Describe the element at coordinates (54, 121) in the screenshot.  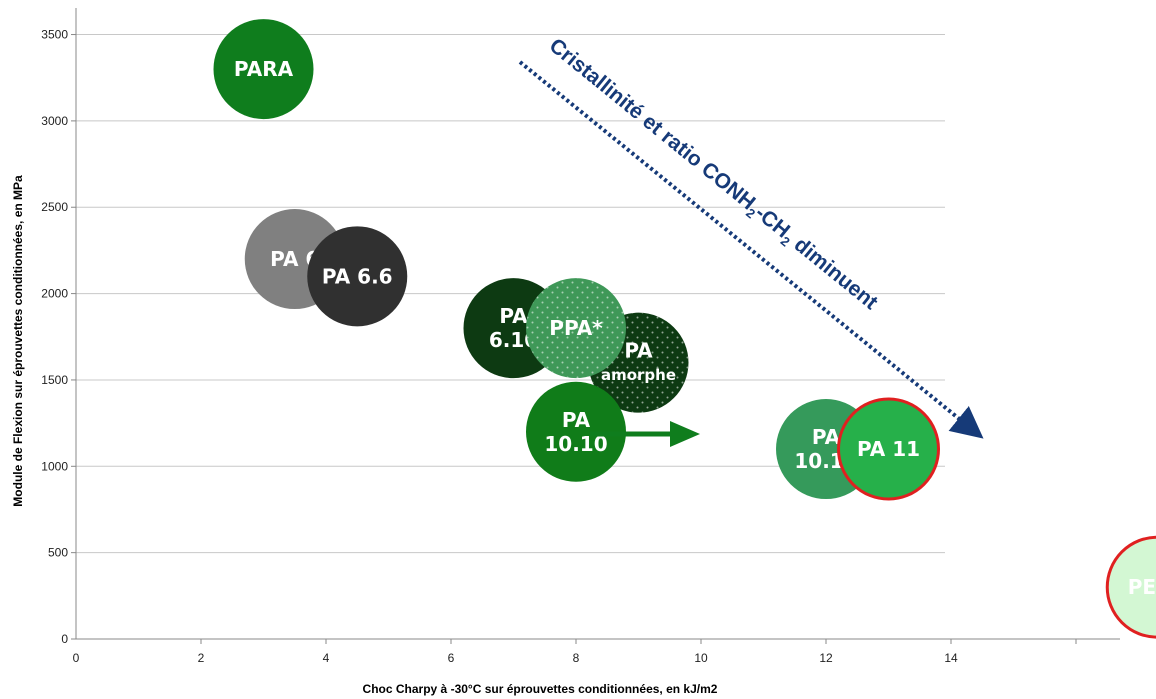
I see `y-tick-label: 3000` at that location.